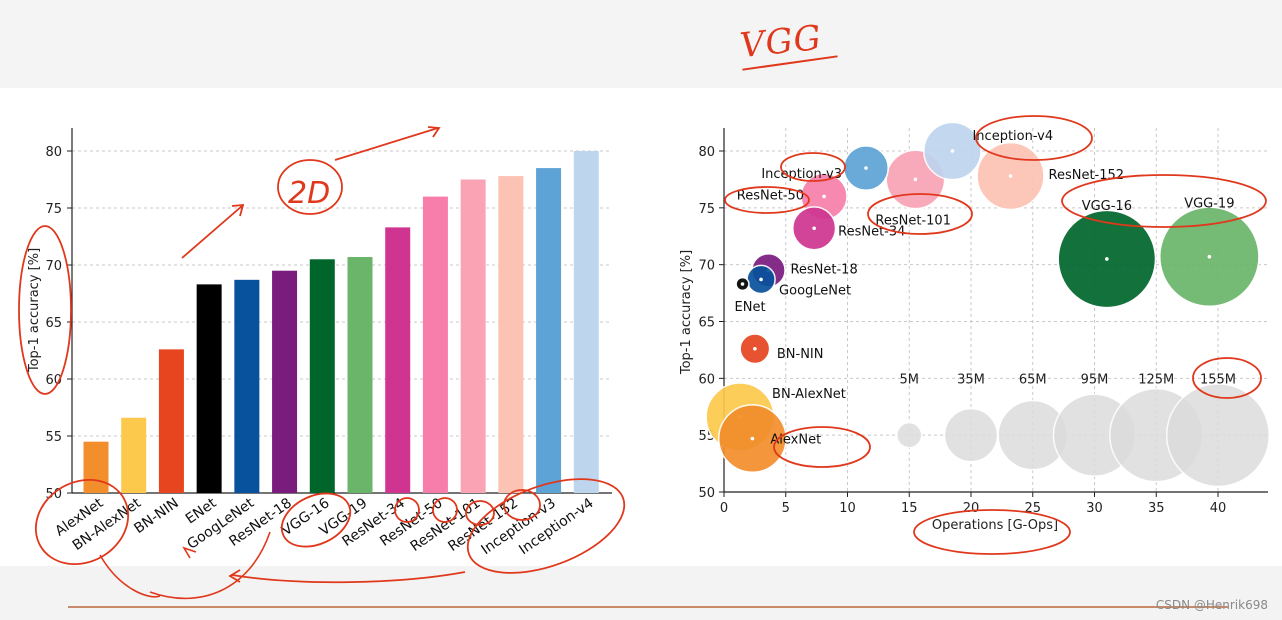  What do you see at coordinates (185, 565) in the screenshot?
I see `handwritten-stroke` at bounding box center [185, 565].